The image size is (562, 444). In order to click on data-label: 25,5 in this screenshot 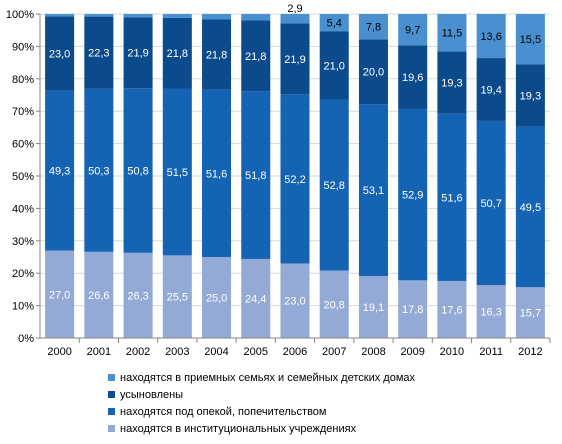, I will do `click(177, 298)`.